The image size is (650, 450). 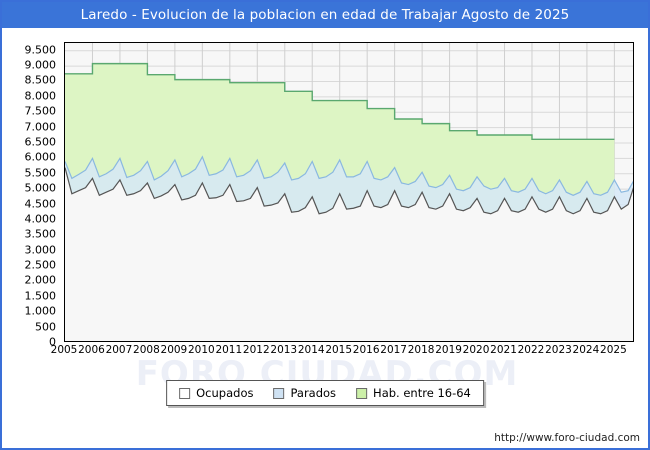 What do you see at coordinates (40, 296) in the screenshot?
I see `y-axis-tick: 1.500` at bounding box center [40, 296].